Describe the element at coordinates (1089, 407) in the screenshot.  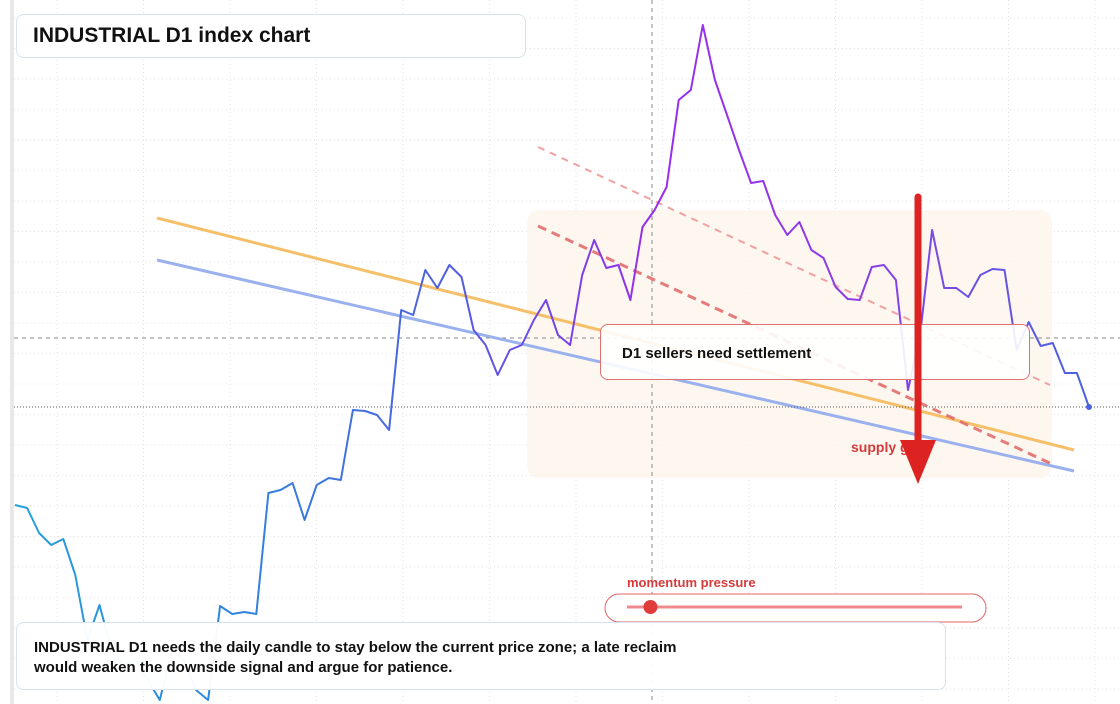
I see `last-price-dot` at that location.